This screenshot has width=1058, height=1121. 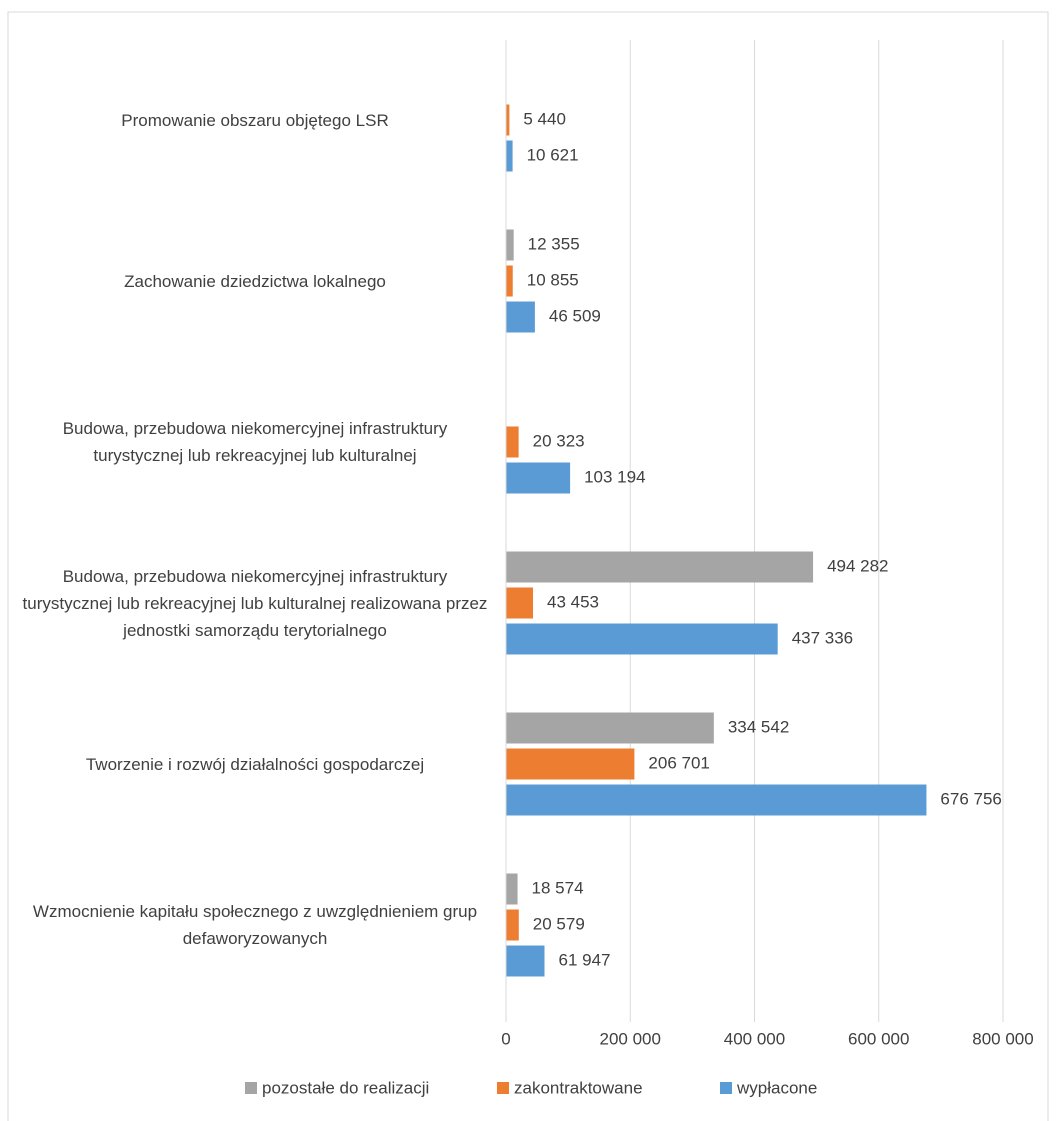 What do you see at coordinates (575, 315) in the screenshot?
I see `value-label: 46 509` at bounding box center [575, 315].